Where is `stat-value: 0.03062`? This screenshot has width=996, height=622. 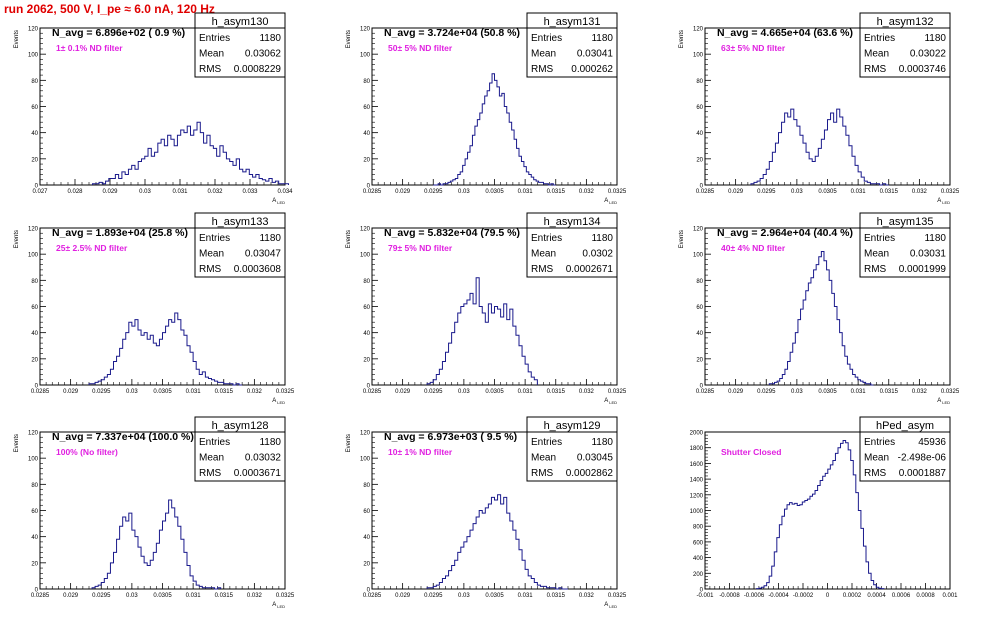
stat-value: 0.03062 is located at coordinates (263, 54).